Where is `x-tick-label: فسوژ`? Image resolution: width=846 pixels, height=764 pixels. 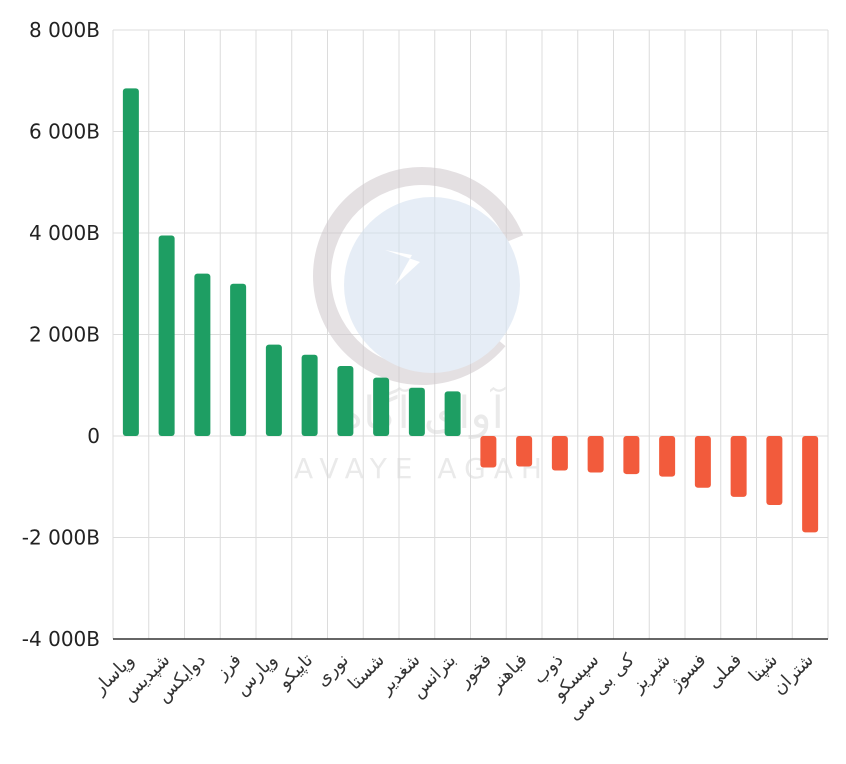 x-tick-label: فسوژ is located at coordinates (688, 673).